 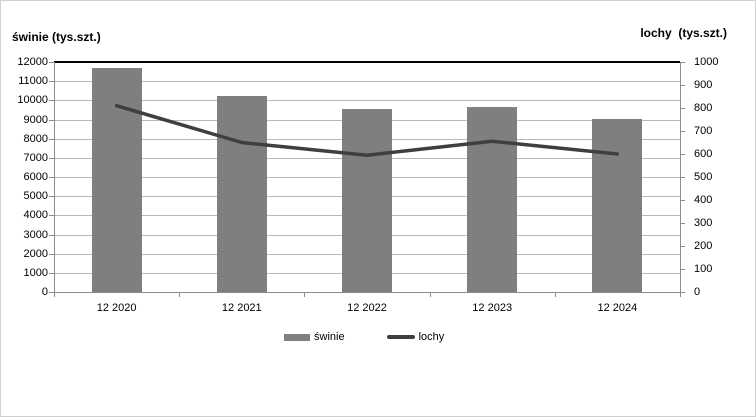 I want to click on right-axis-tick-label: 0, so click(x=697, y=292).